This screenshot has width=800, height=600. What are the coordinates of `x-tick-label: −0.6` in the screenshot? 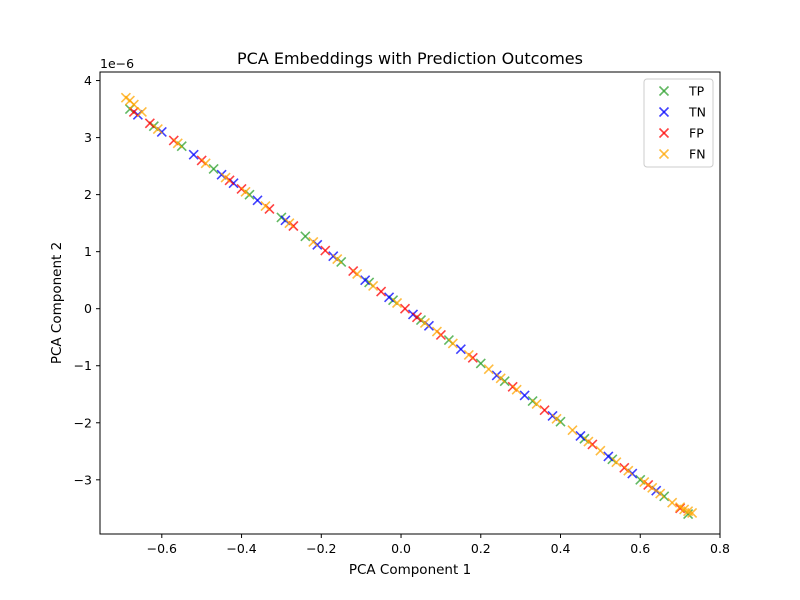 It's located at (162, 548).